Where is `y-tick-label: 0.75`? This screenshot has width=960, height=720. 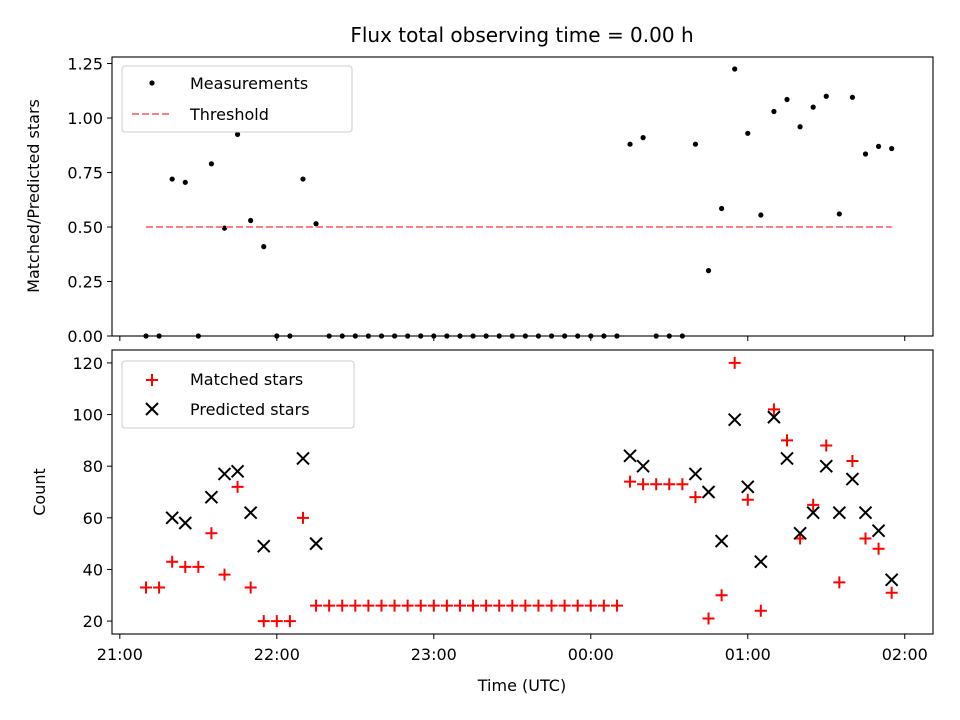 y-tick-label: 0.75 is located at coordinates (85, 173).